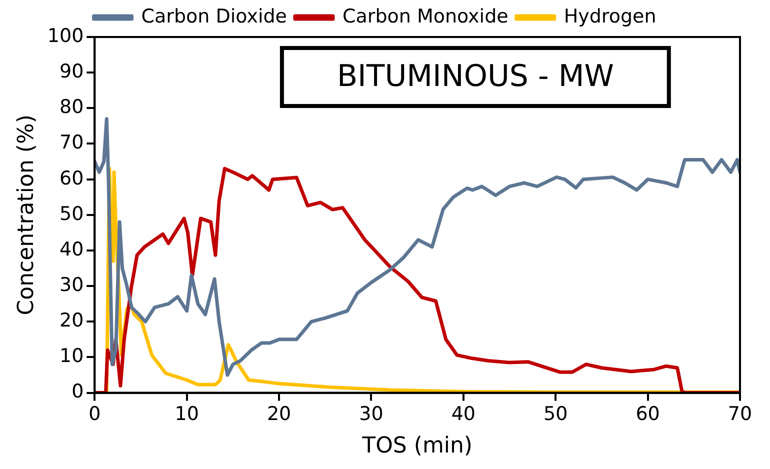 Image resolution: width=770 pixels, height=469 pixels. What do you see at coordinates (71, 356) in the screenshot?
I see `y-tick-label: 10` at bounding box center [71, 356].